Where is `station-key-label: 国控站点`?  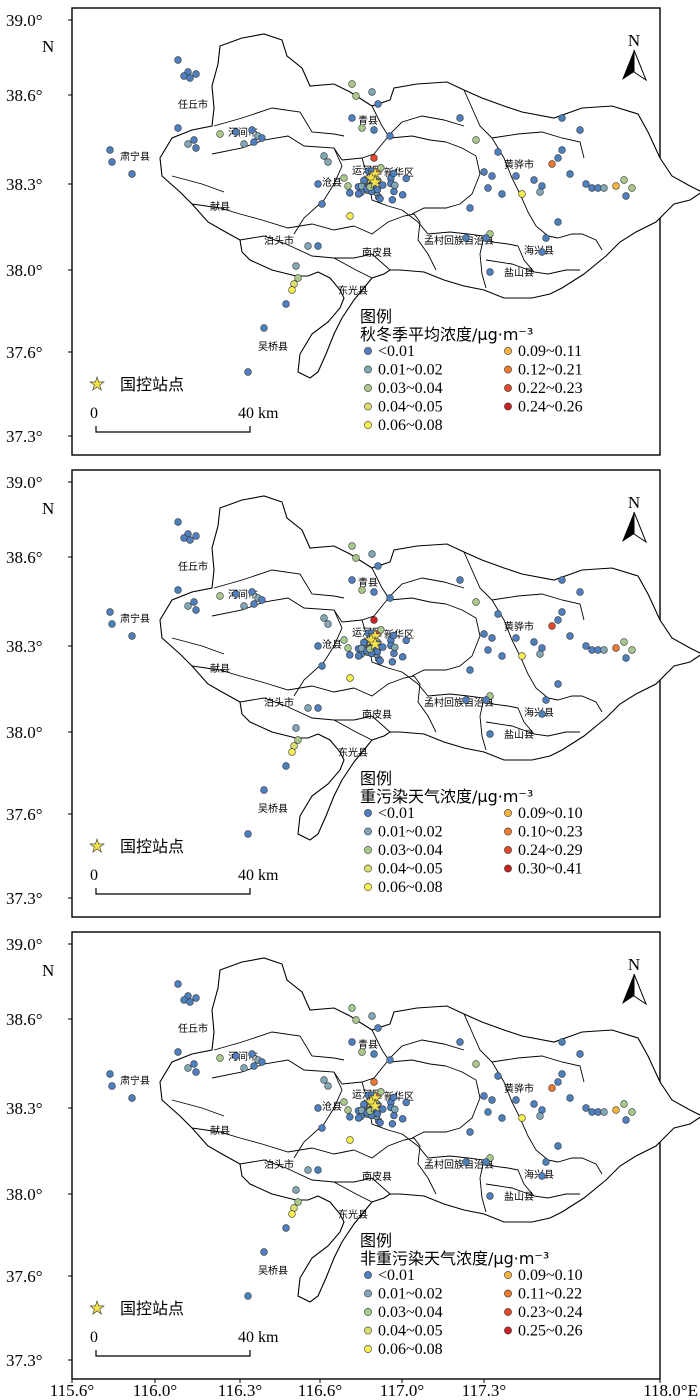 station-key-label: 国控站点 is located at coordinates (152, 846).